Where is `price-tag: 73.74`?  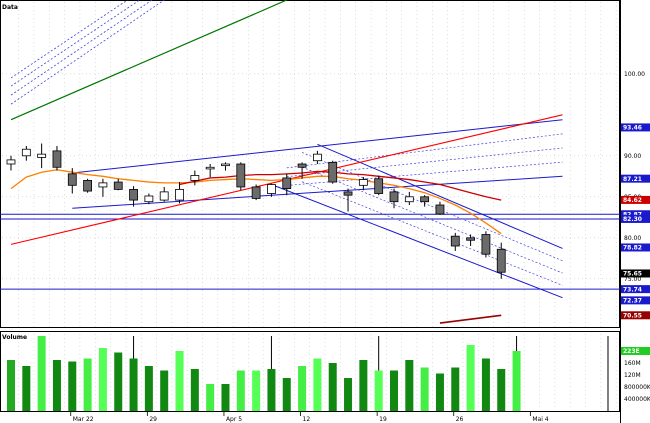
price-tag: 73.74 is located at coordinates (635, 289).